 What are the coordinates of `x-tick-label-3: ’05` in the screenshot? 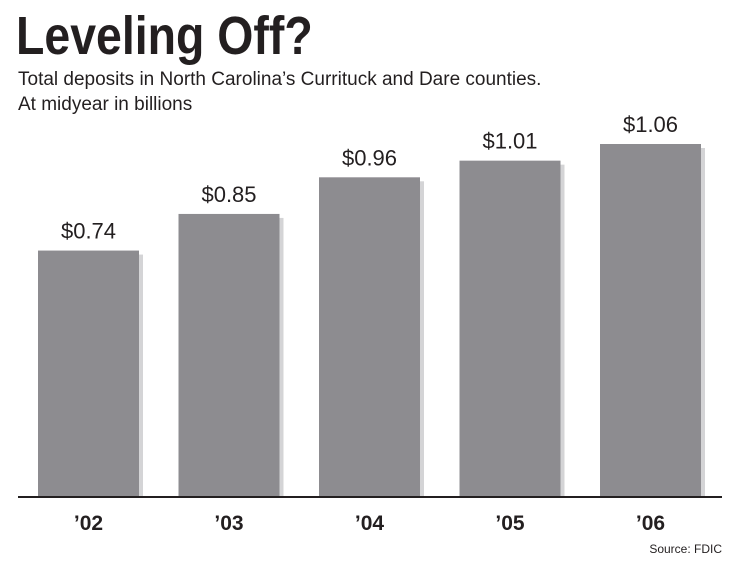 It's located at (510, 523).